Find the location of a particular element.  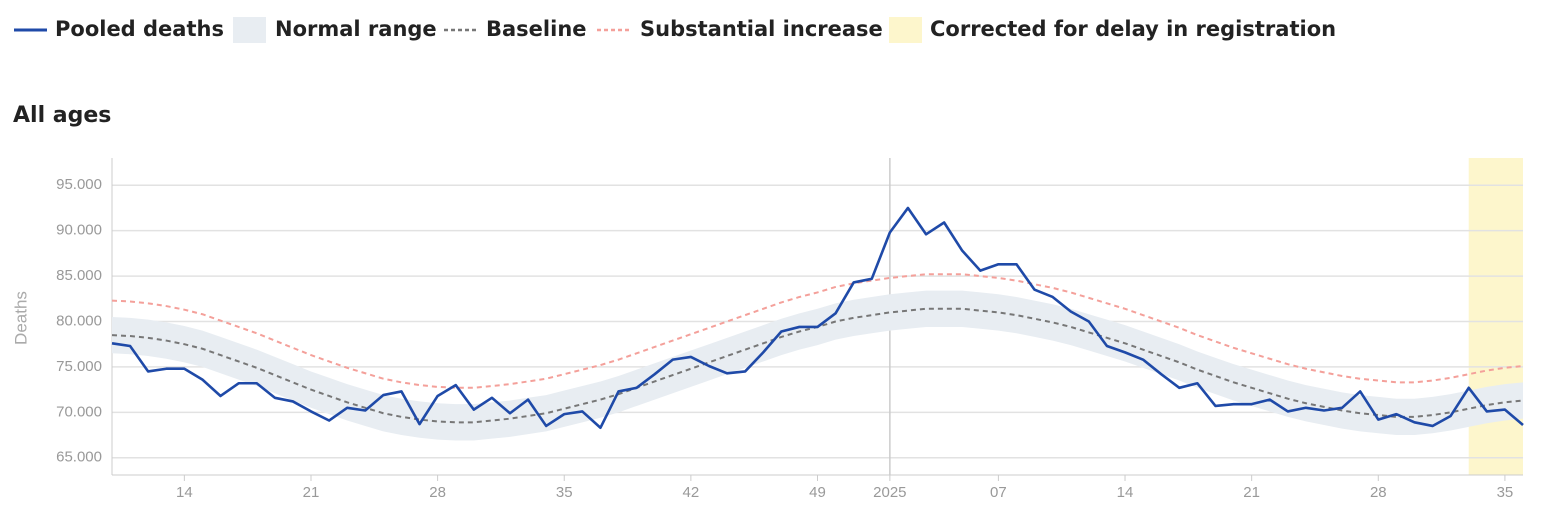

y-tick-label: 85.000 is located at coordinates (79, 275).